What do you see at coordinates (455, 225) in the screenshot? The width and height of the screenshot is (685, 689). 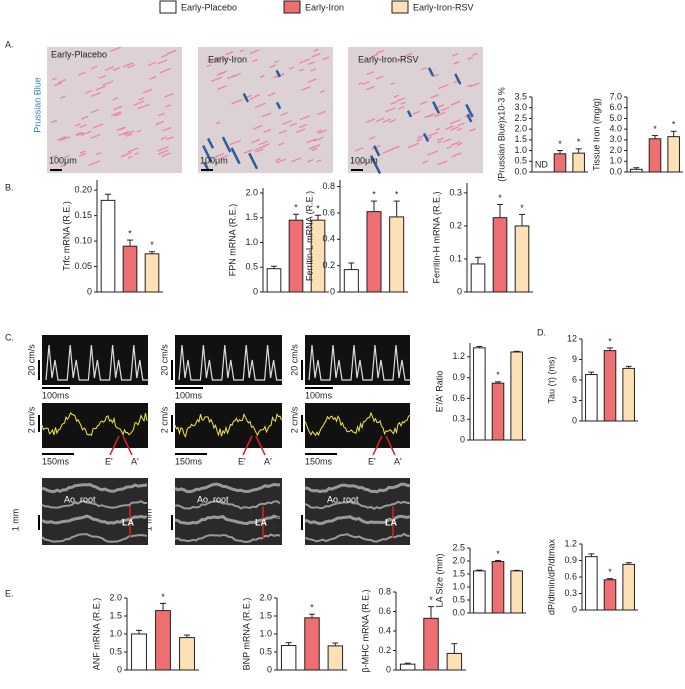 I see `y-tick-label: 0.2` at bounding box center [455, 225].